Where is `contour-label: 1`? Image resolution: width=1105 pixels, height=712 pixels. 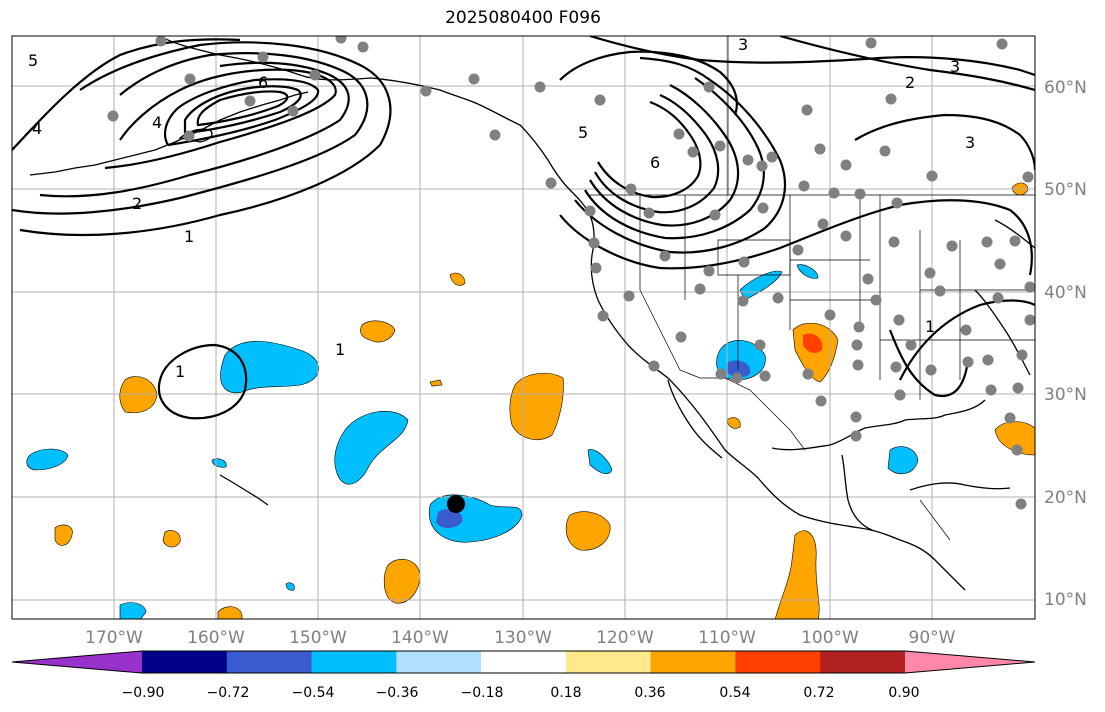
contour-label: 1 is located at coordinates (189, 236).